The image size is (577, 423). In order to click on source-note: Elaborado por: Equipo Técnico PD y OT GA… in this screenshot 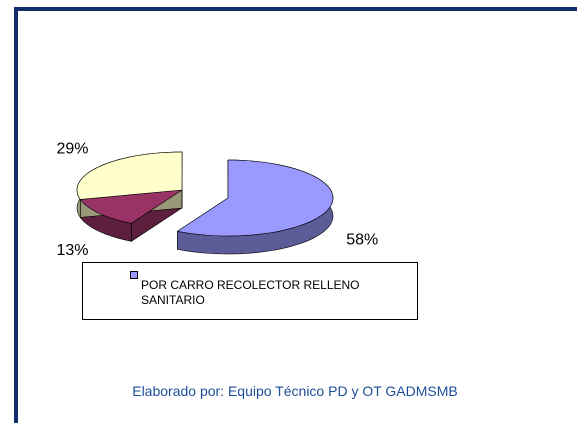, I will do `click(295, 391)`.